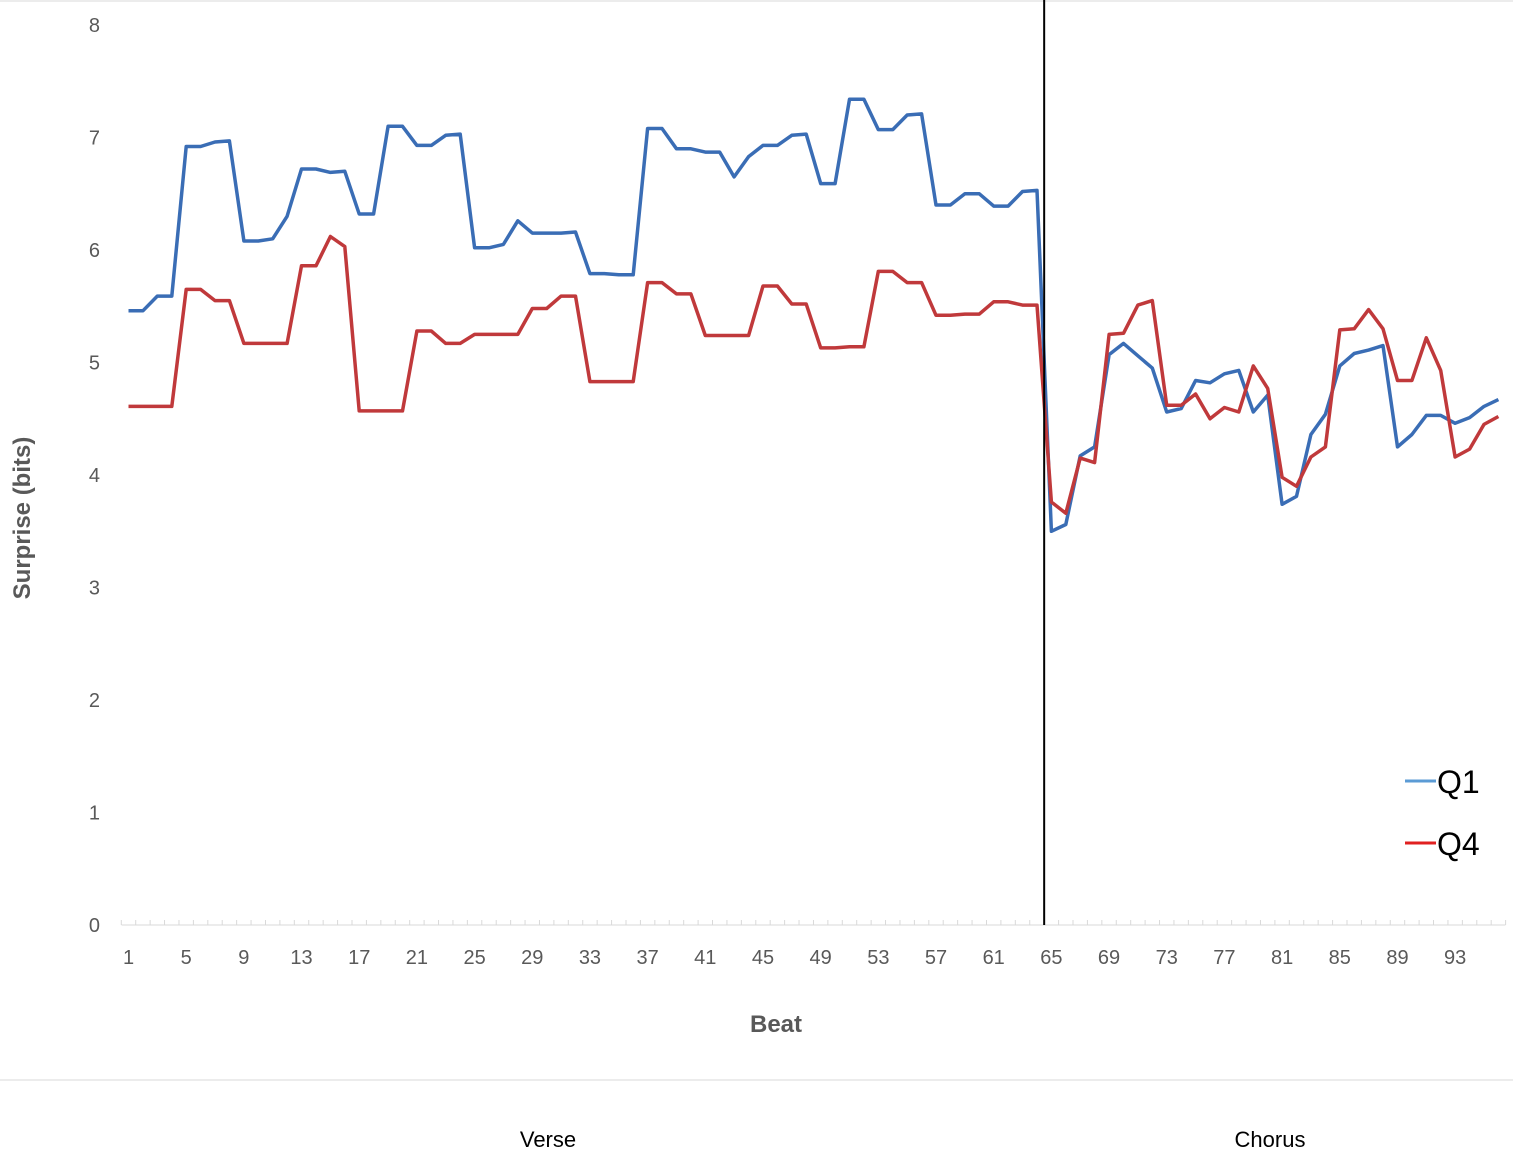 This screenshot has height=1158, width=1513. What do you see at coordinates (821, 958) in the screenshot?
I see `x-tick-label: 49` at bounding box center [821, 958].